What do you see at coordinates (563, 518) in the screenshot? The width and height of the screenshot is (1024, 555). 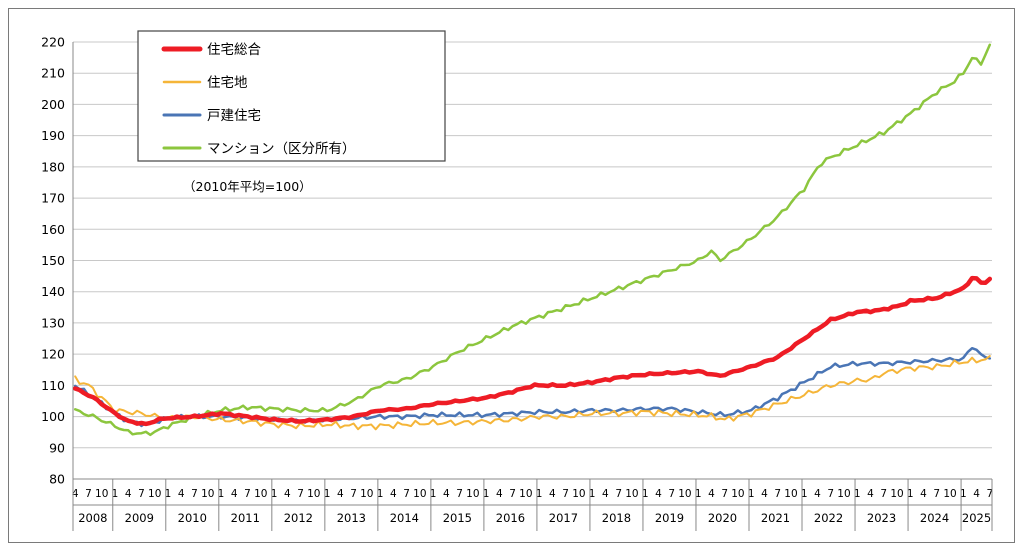 I see `x-year-label-2017: 2017` at bounding box center [563, 518].